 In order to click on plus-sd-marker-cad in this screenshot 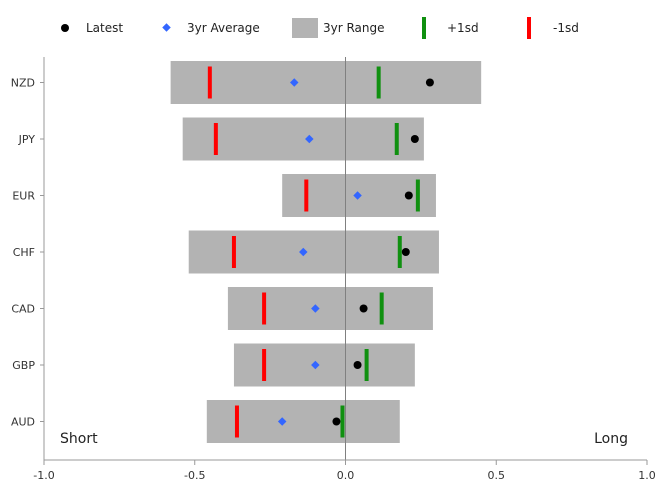, I will do `click(381, 308)`.